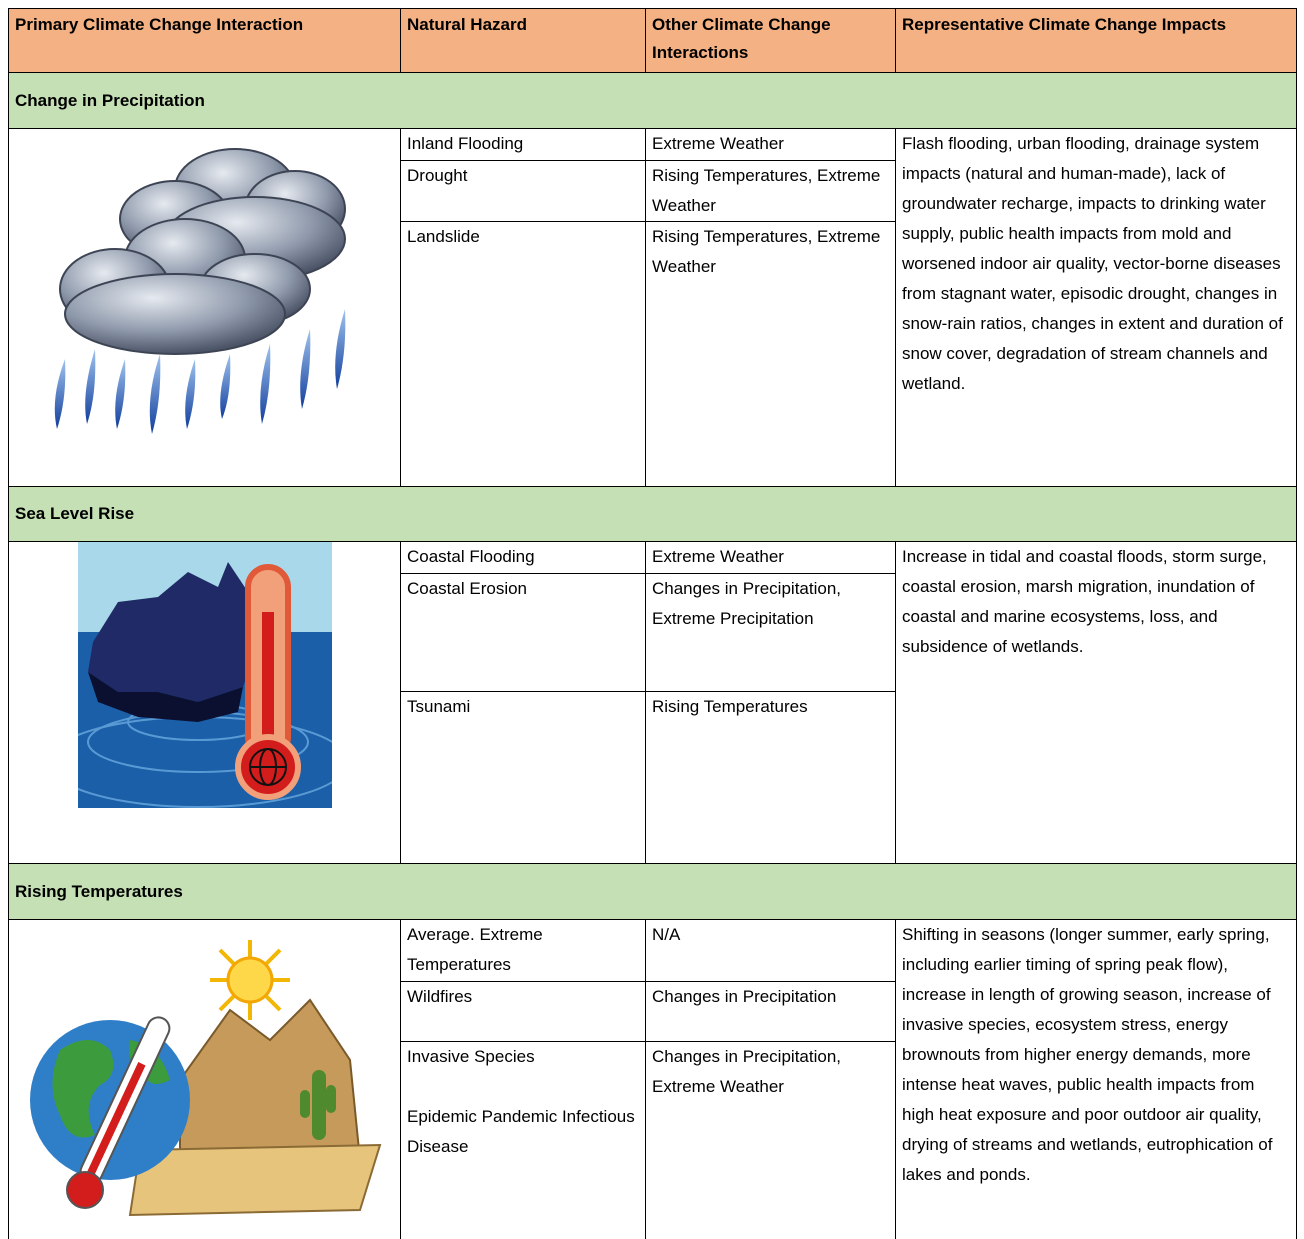  I want to click on section-row: Rising Temperatures, so click(652, 891).